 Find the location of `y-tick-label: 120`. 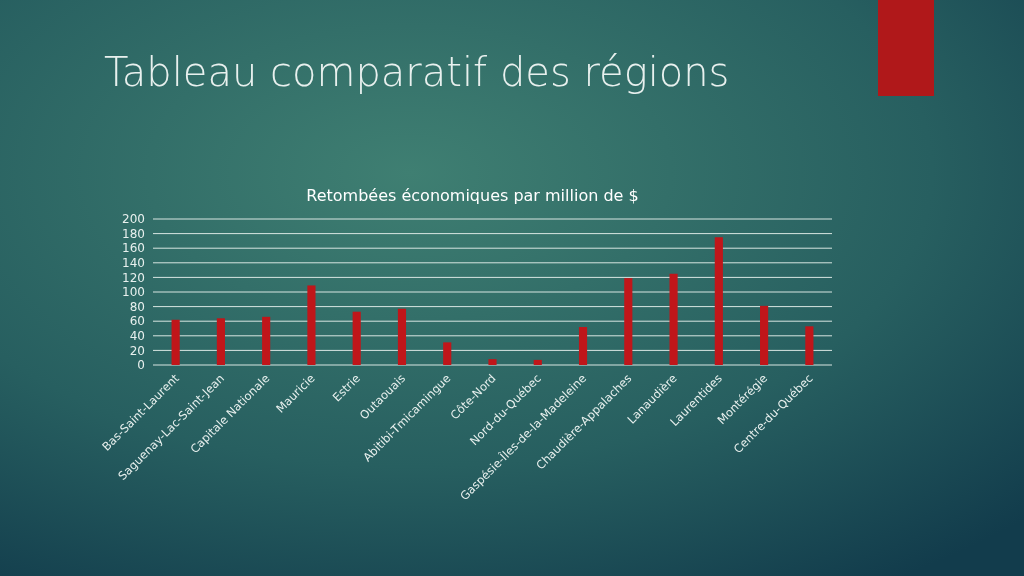

y-tick-label: 120 is located at coordinates (133, 277).